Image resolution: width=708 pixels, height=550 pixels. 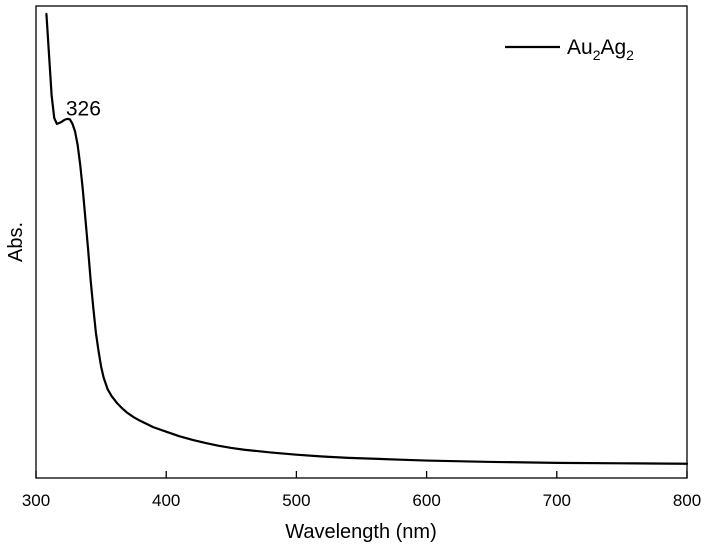 I want to click on legend-label: Au2Ag2, so click(x=600, y=49).